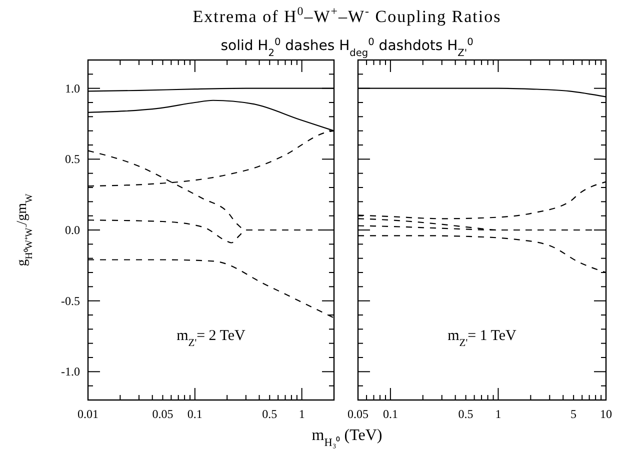 This screenshot has height=461, width=639. Describe the element at coordinates (70, 371) in the screenshot. I see `y-tick-label: -1.0` at that location.